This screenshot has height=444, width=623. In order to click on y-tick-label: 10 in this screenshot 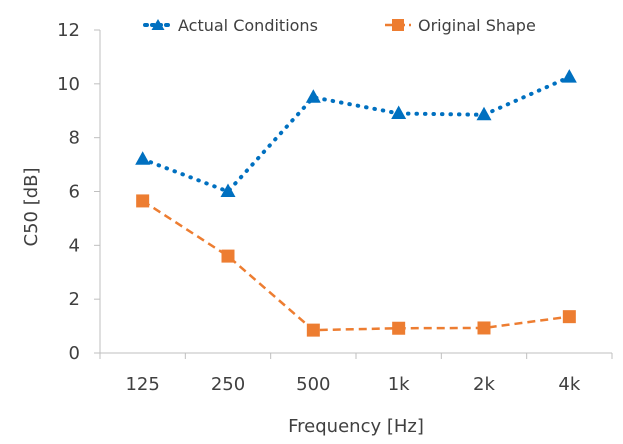, I will do `click(68, 84)`.